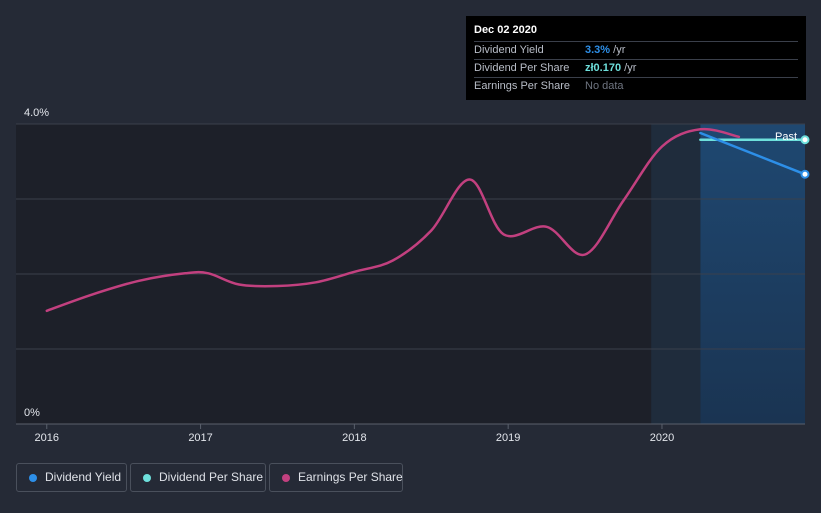  What do you see at coordinates (805, 174) in the screenshot?
I see `dividend-yield-endpoint` at bounding box center [805, 174].